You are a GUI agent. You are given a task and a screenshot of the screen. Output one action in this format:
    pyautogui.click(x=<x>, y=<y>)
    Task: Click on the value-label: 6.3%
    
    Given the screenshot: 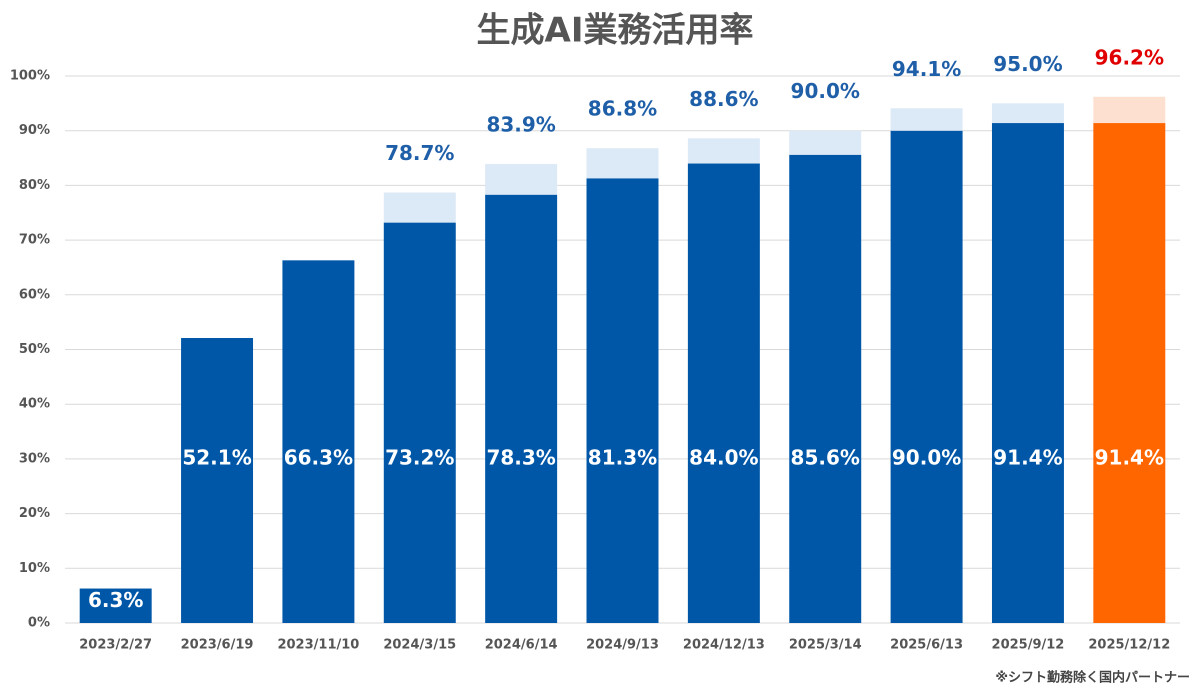 What is the action you would take?
    pyautogui.click(x=115, y=600)
    